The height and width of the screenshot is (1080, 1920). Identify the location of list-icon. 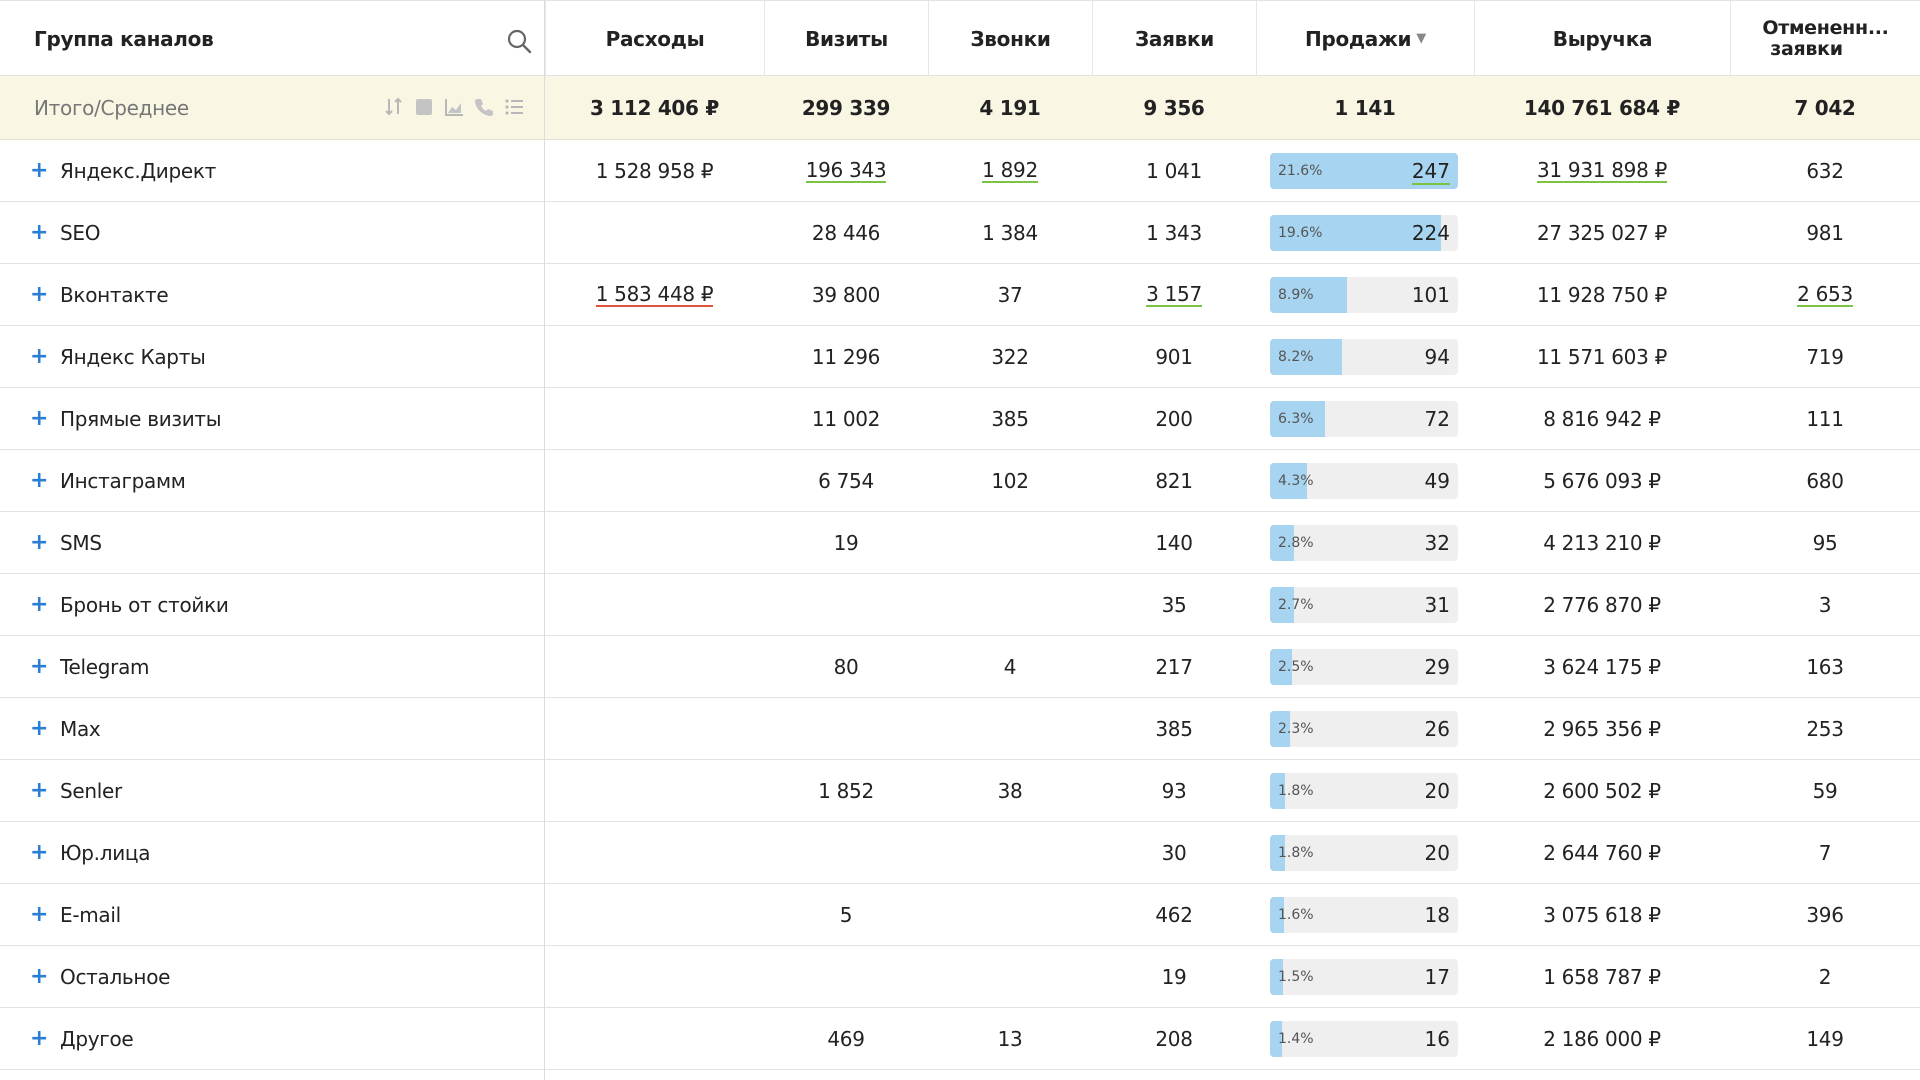
(514, 107).